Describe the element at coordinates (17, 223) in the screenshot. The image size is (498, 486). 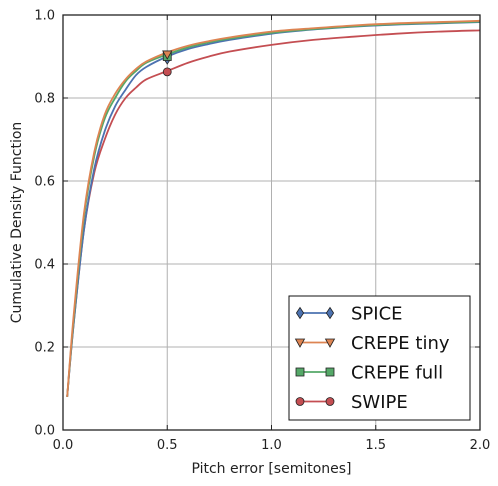
I see `y-axis-title: Cumulative Density Function` at that location.